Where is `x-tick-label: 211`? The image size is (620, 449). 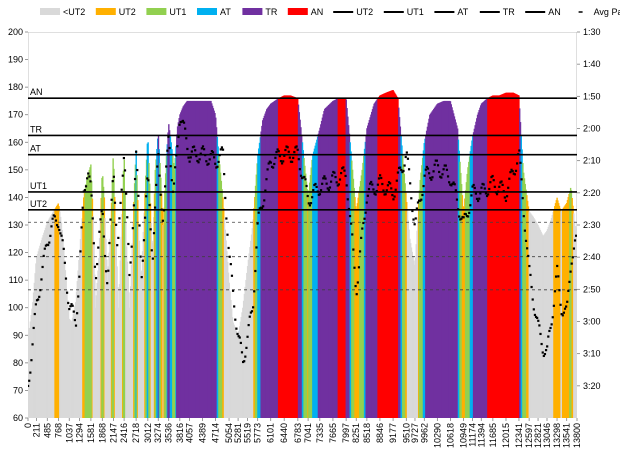 x-tick-label: 211 is located at coordinates (36, 430).